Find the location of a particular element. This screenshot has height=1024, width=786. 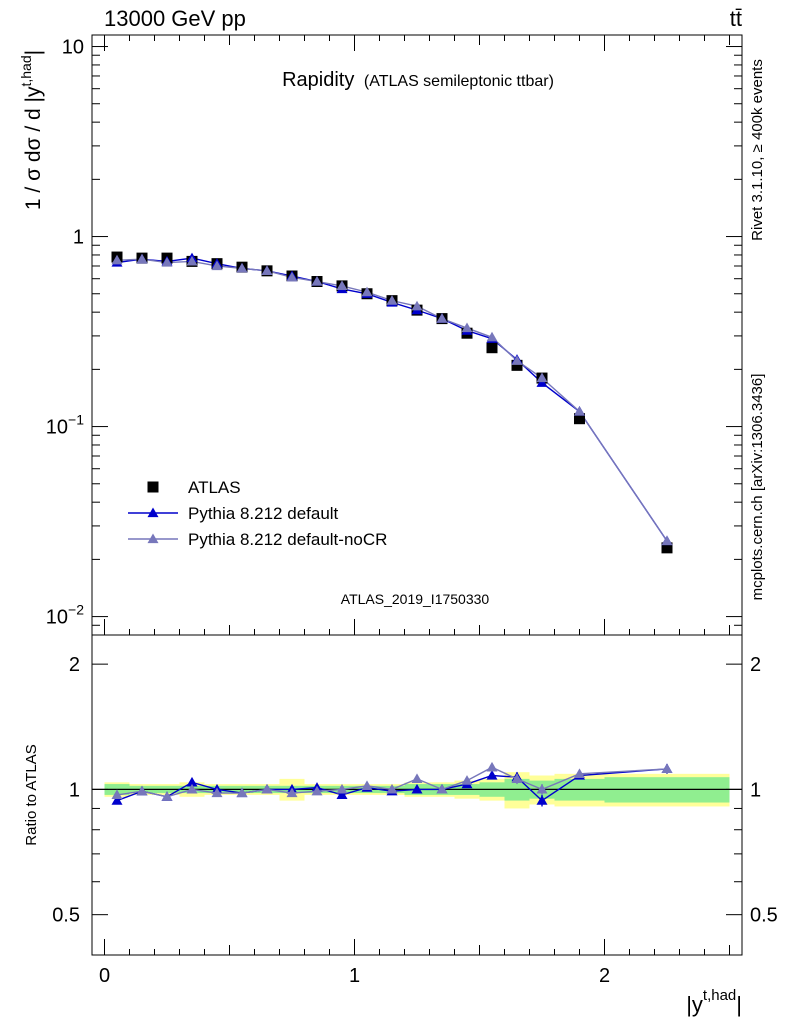

ratio-series is located at coordinates (392, 784).